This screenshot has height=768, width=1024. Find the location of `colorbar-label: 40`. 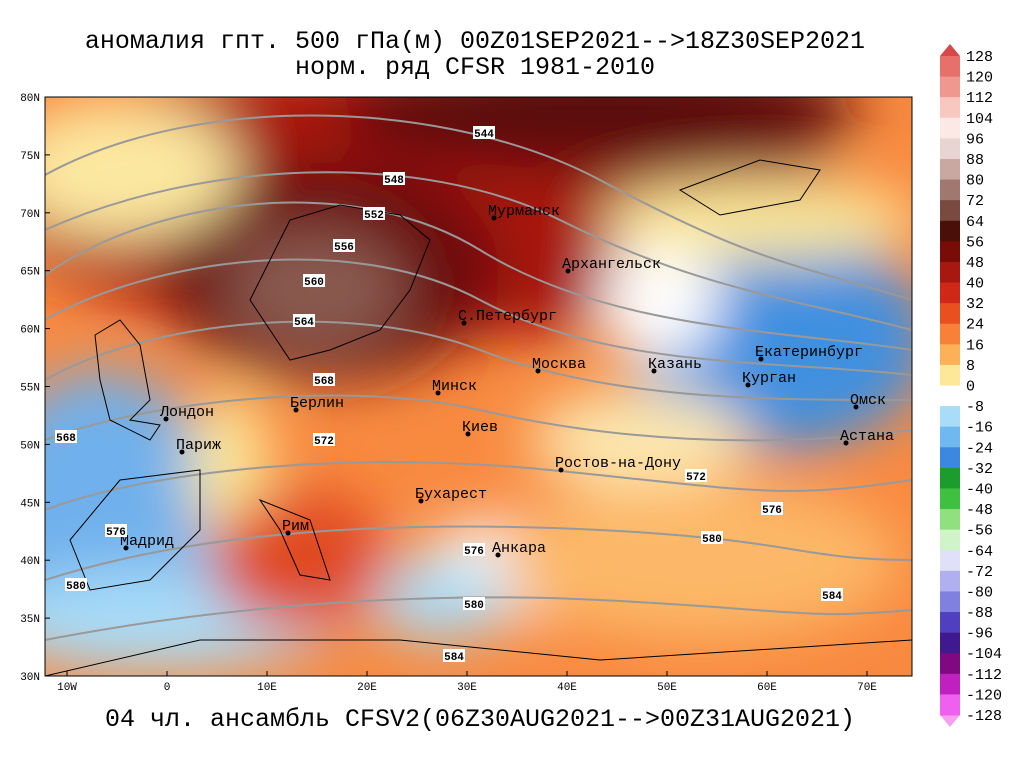

colorbar-label: 40 is located at coordinates (975, 284).